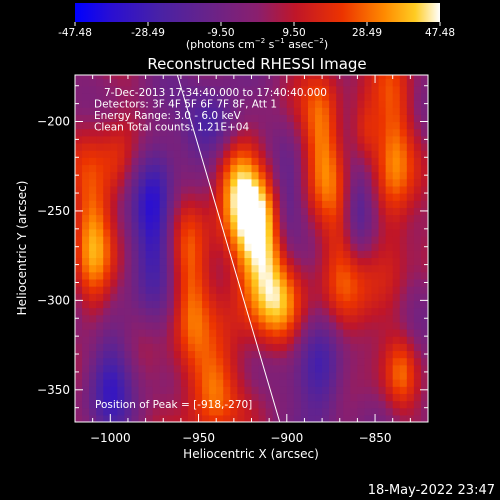  What do you see at coordinates (228, 248) in the screenshot?
I see `limb-line` at bounding box center [228, 248].